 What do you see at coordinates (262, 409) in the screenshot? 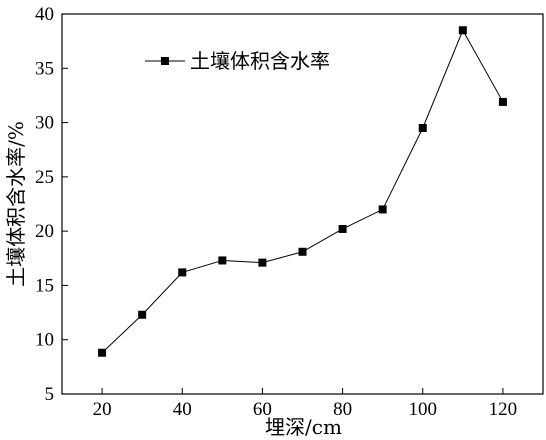
I see `x-tick-label: 60` at bounding box center [262, 409].